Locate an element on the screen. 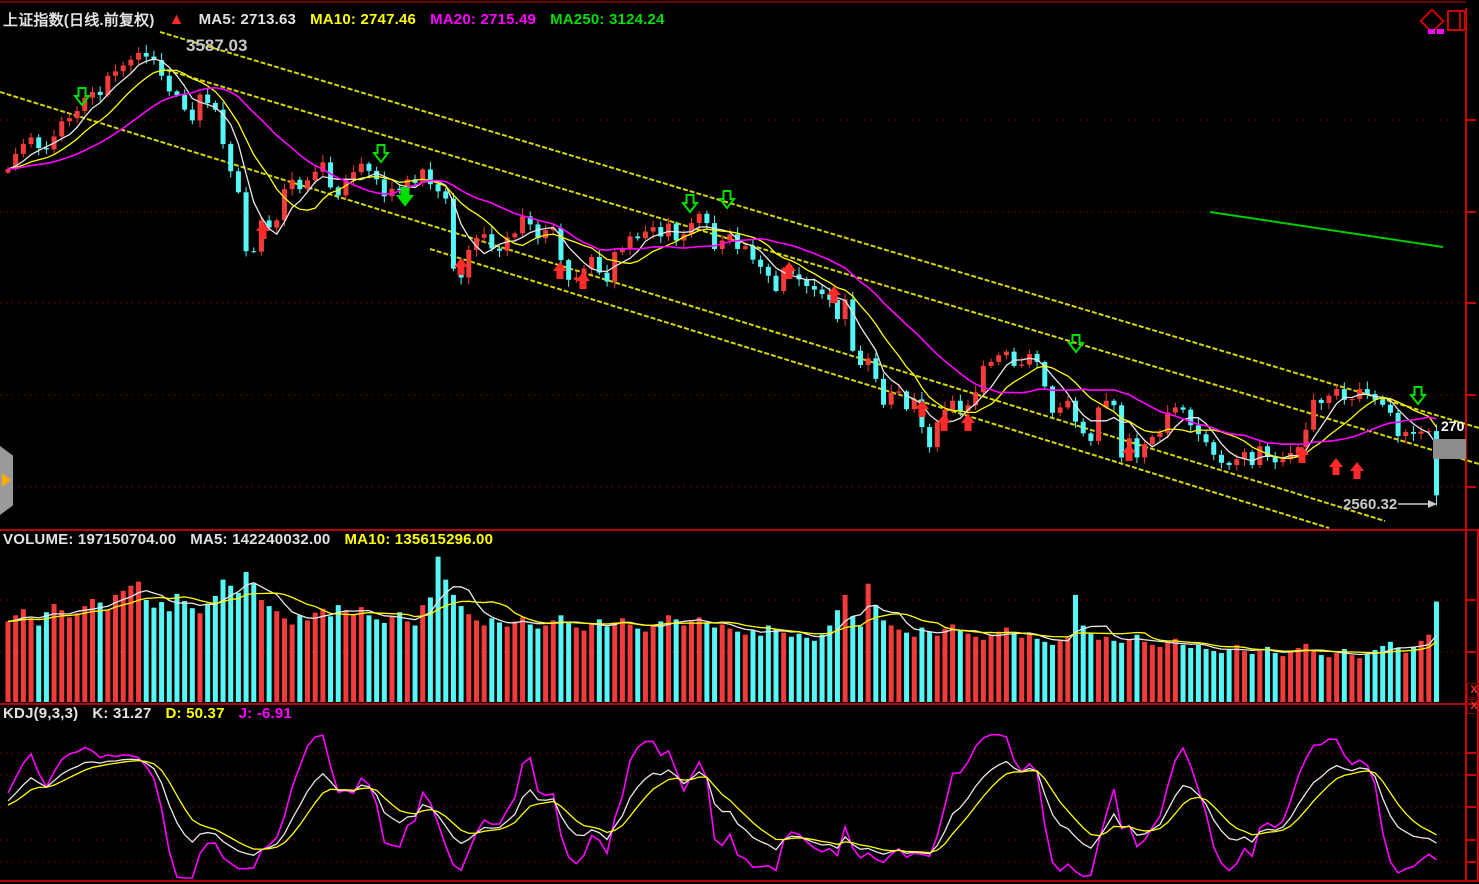 Image resolution: width=1479 pixels, height=884 pixels. kdj-header: KDJ(9,3,3) K: 31.27 D: 50.37 J: -6.91 is located at coordinates (147, 713).